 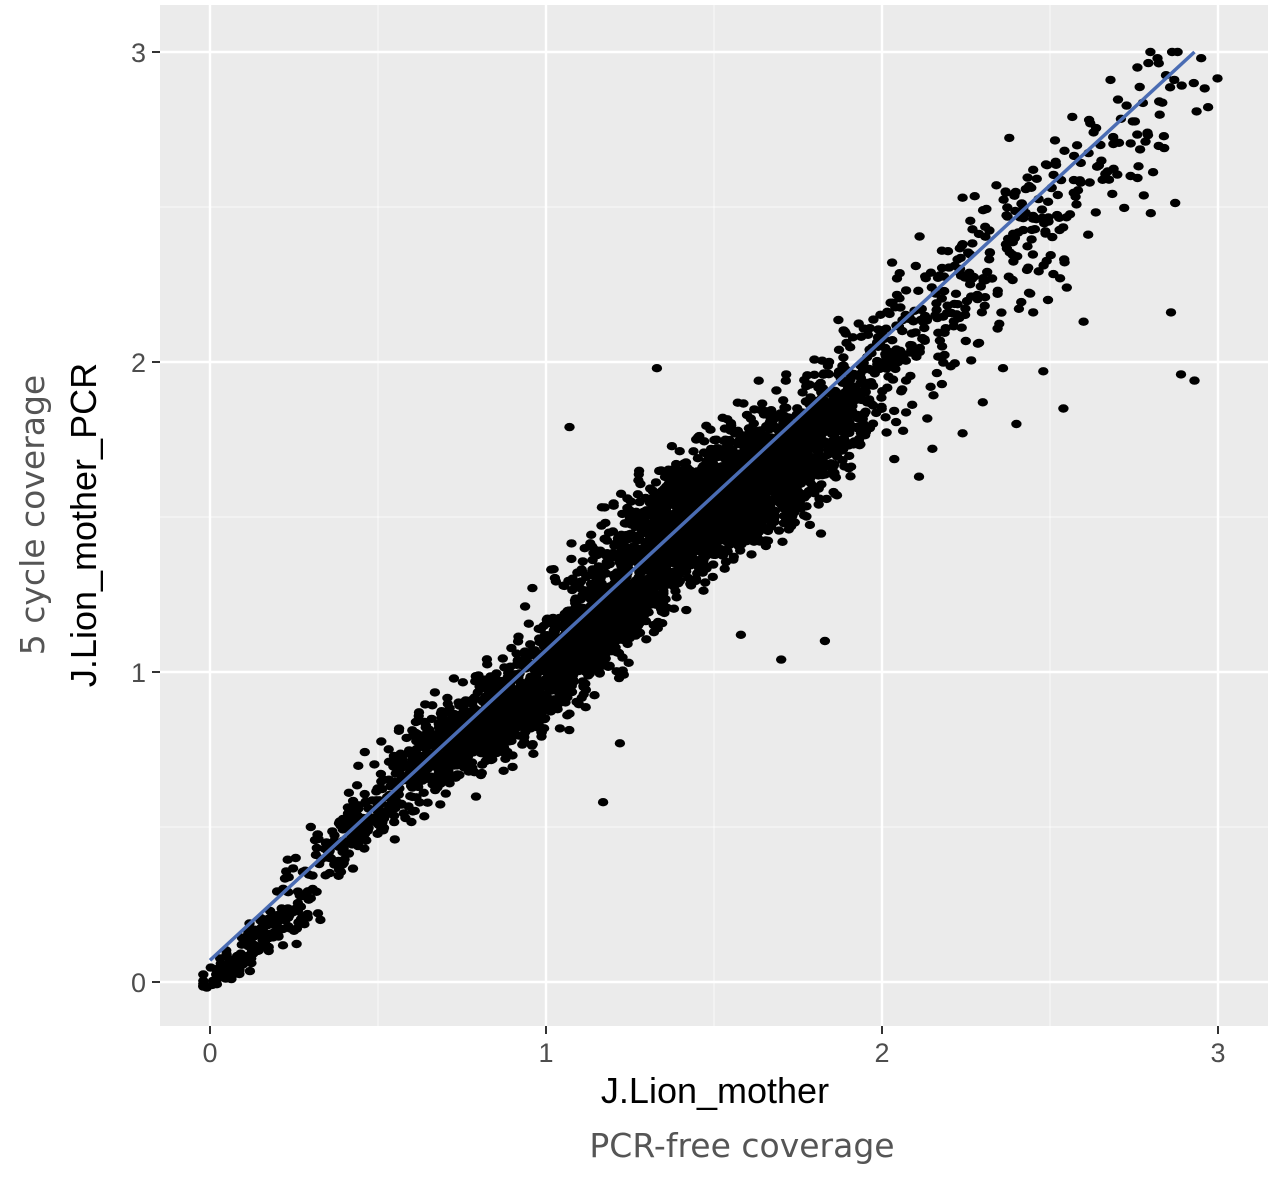 What do you see at coordinates (138, 673) in the screenshot?
I see `y-tick-label: 1` at bounding box center [138, 673].